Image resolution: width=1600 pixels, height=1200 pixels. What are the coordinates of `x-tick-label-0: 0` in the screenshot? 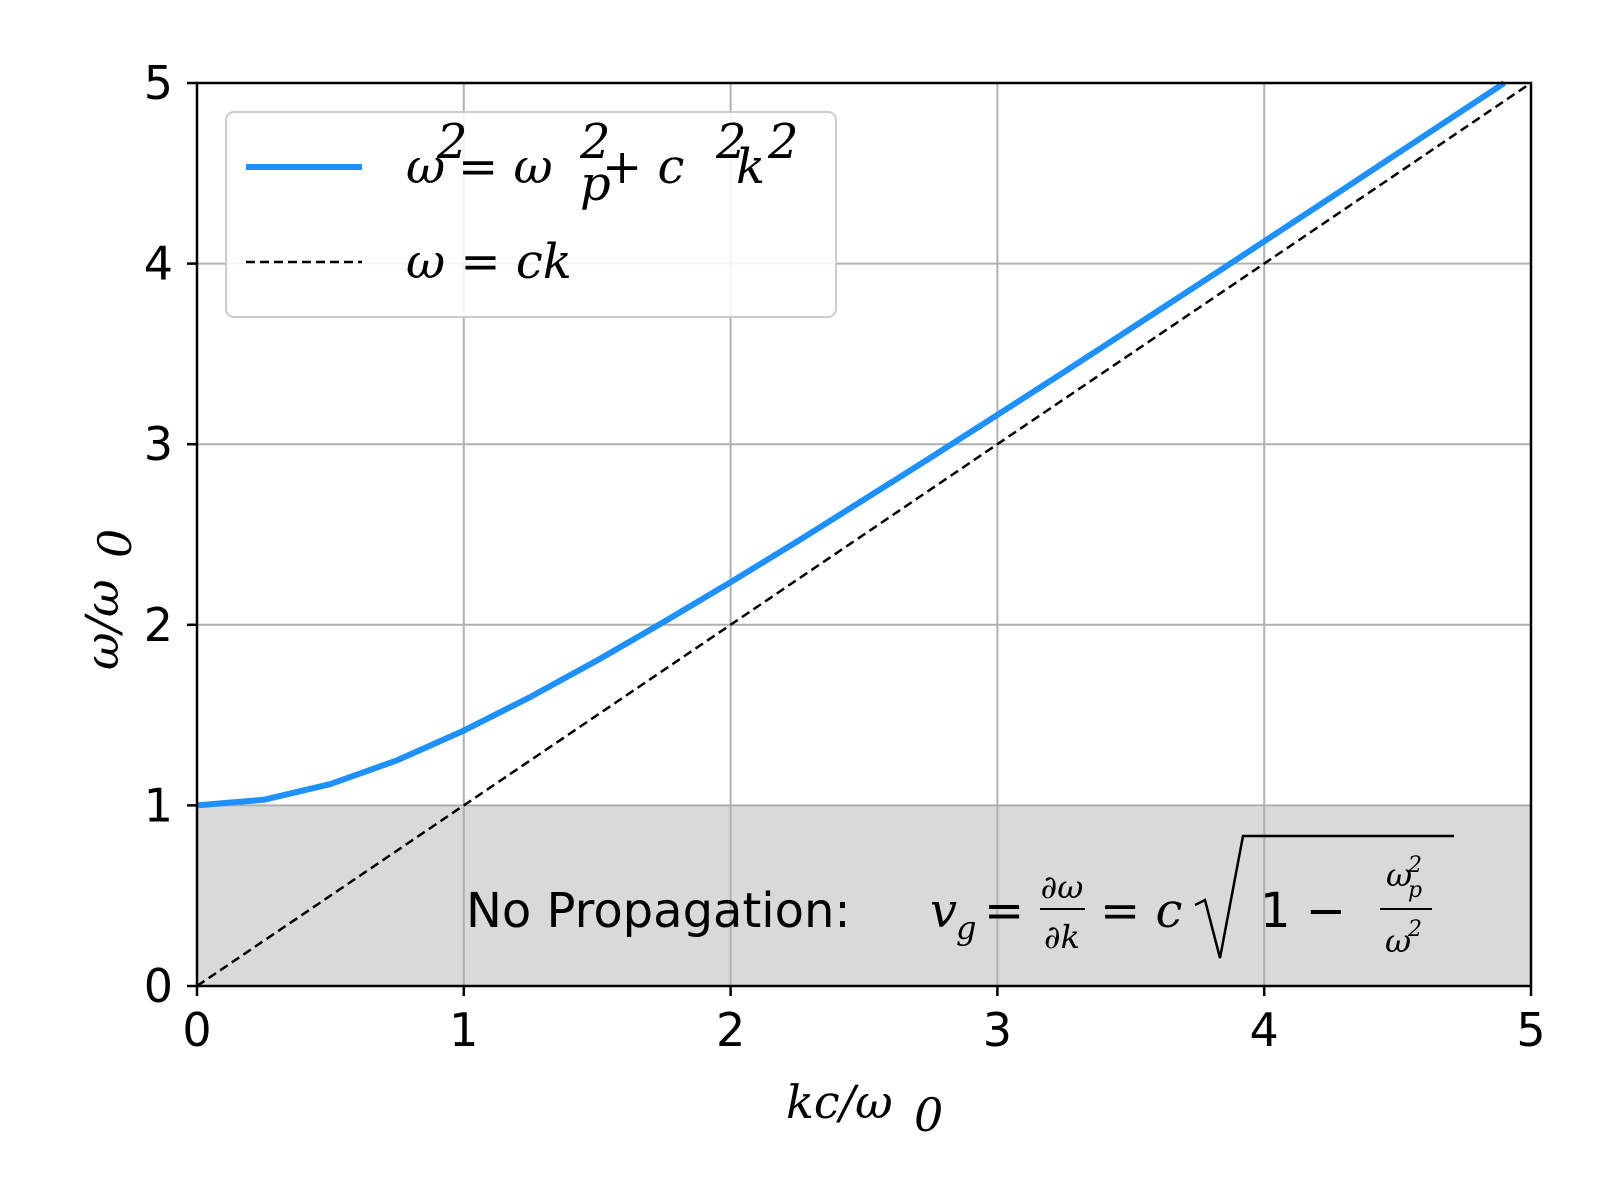 It's located at (196, 1030).